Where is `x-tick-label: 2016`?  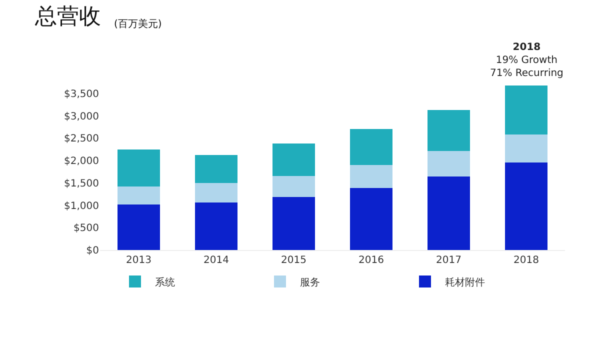 x-tick-label: 2016 is located at coordinates (371, 260).